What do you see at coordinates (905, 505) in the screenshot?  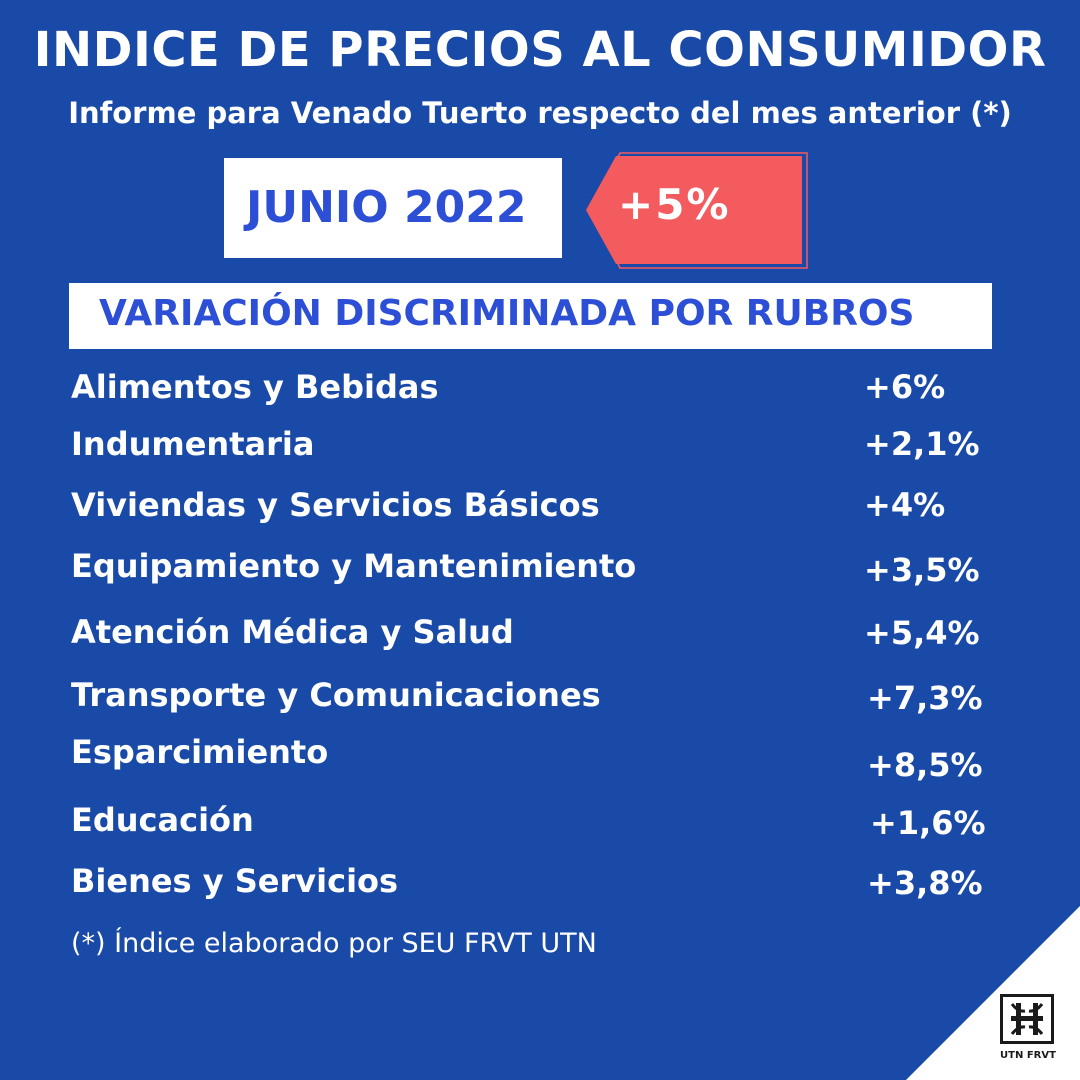 I see `rubro-value: +4%` at bounding box center [905, 505].